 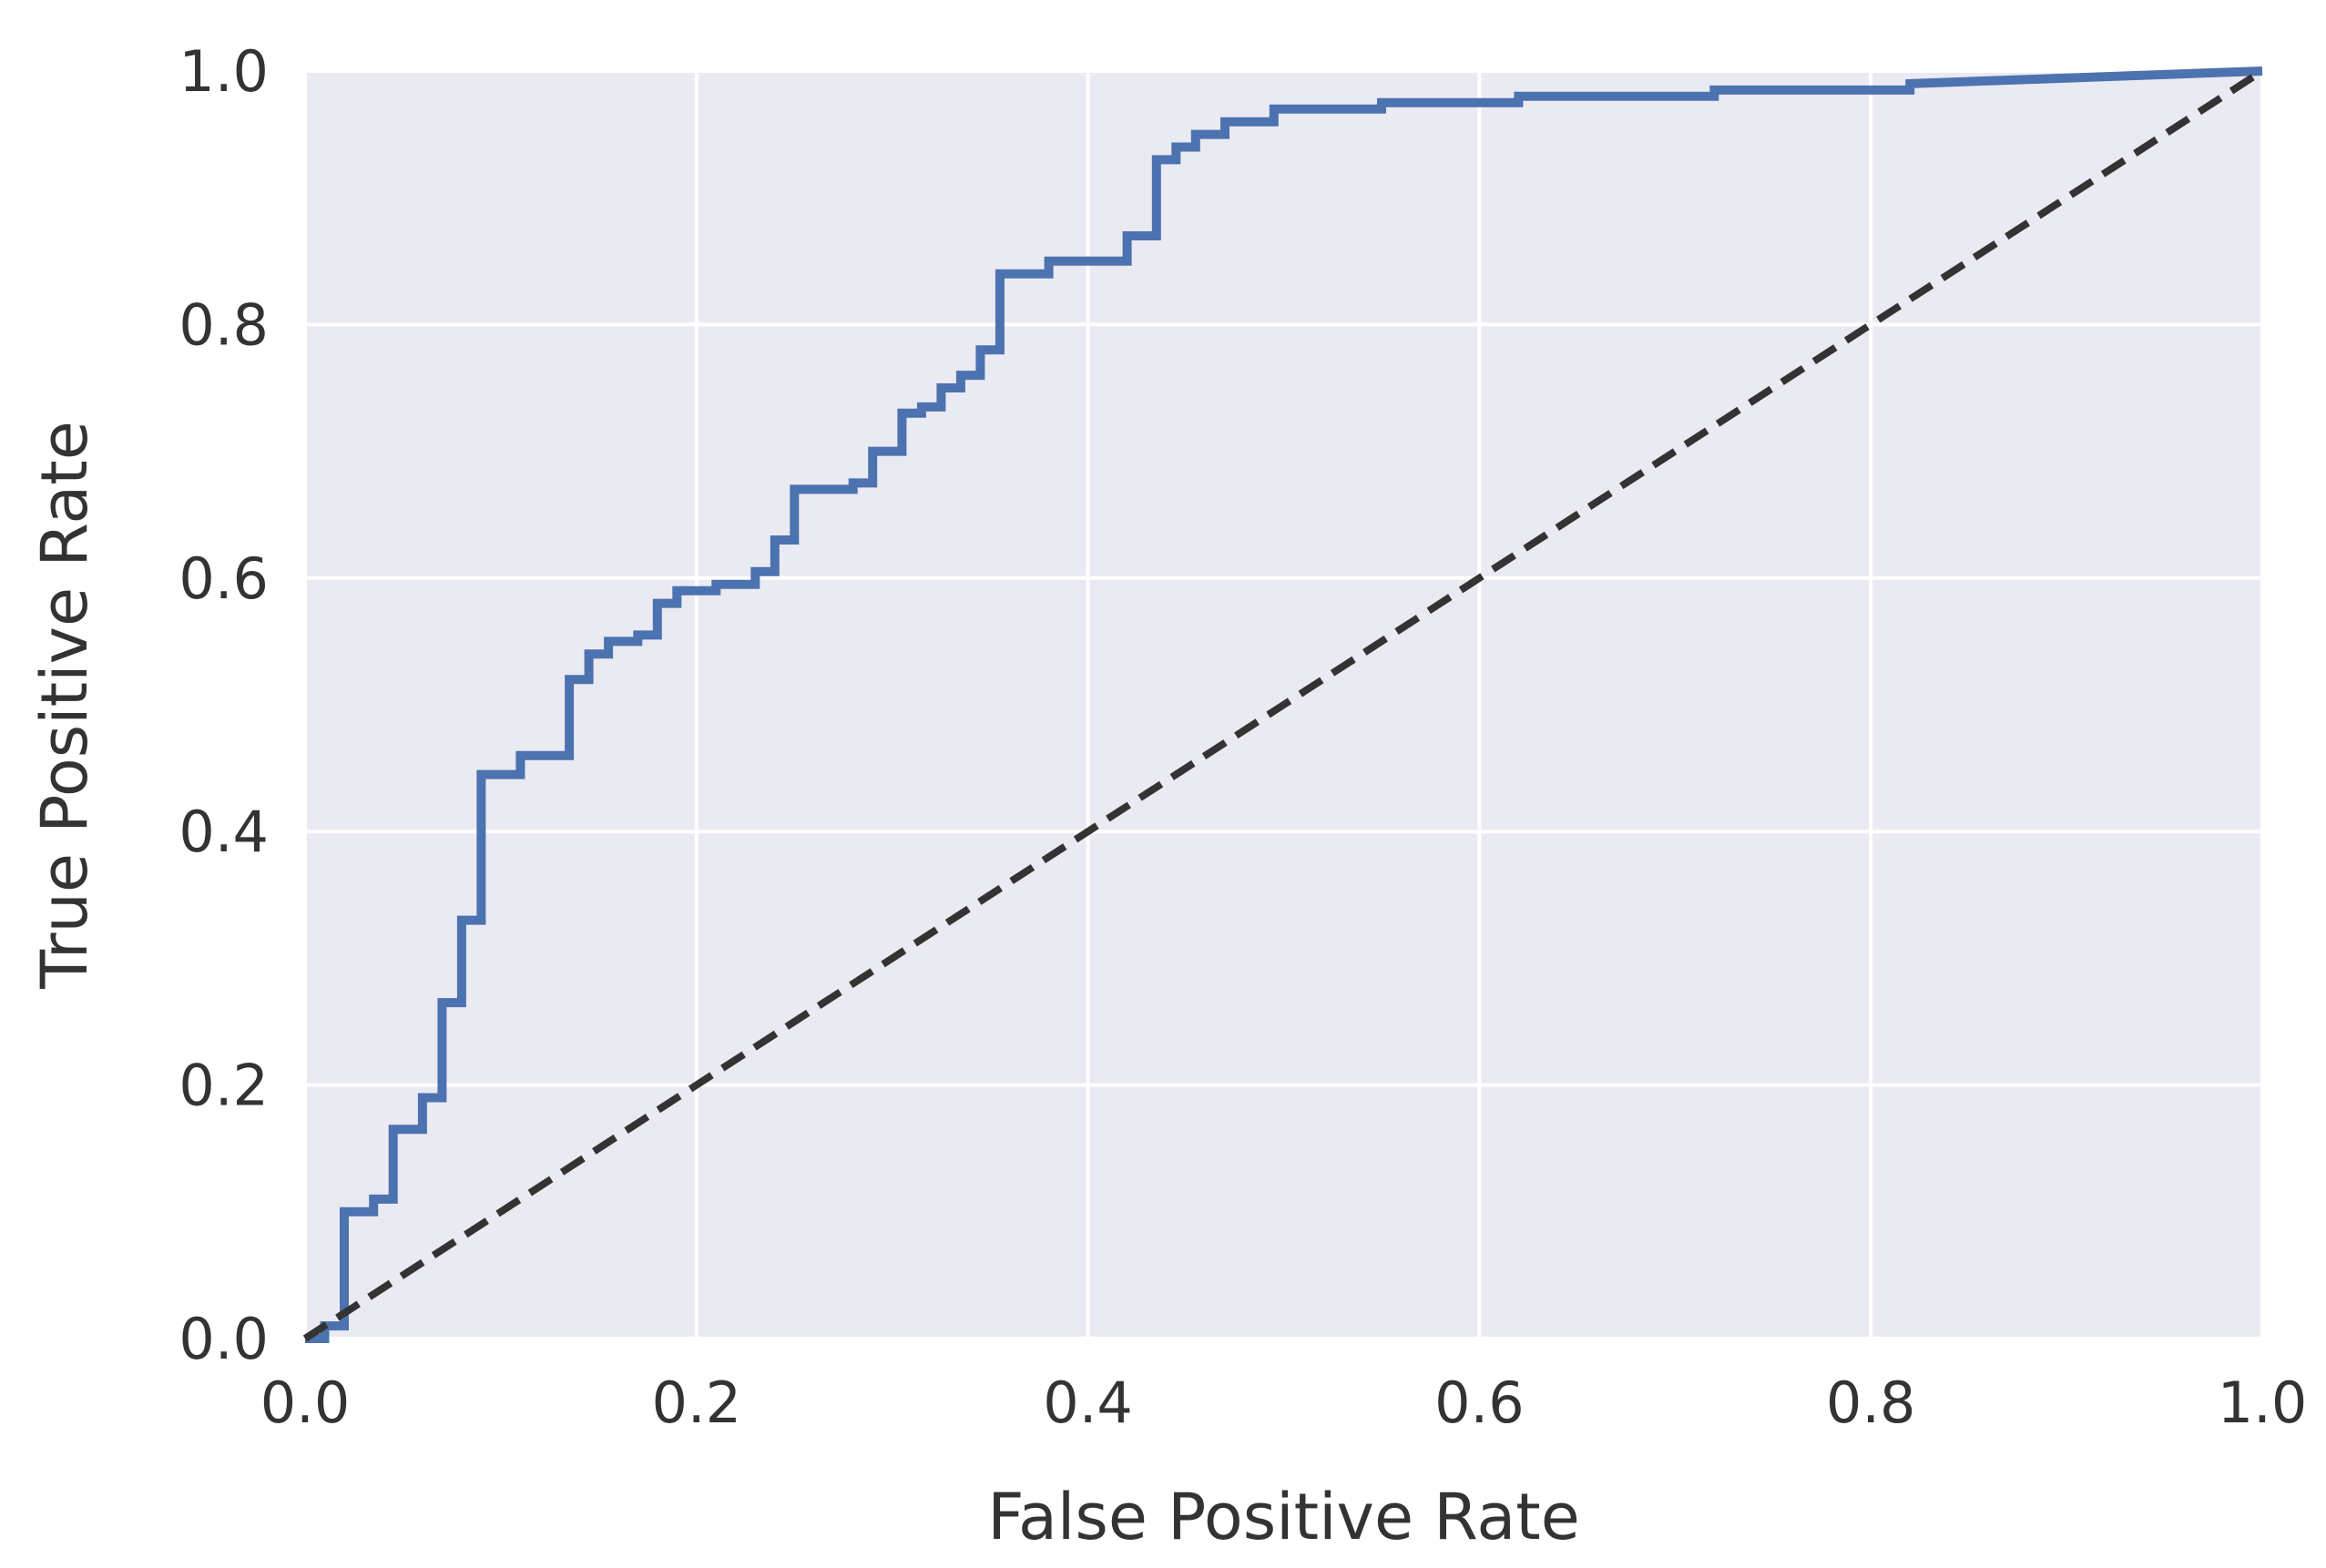 What do you see at coordinates (696, 1402) in the screenshot?
I see `x-tick-label: 0.2` at bounding box center [696, 1402].